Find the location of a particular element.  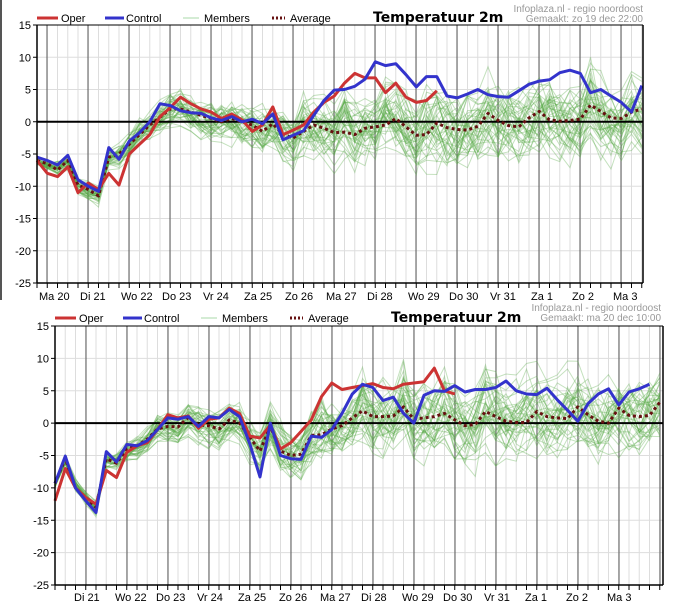

y-tick-label: 15 is located at coordinates (25, 26).